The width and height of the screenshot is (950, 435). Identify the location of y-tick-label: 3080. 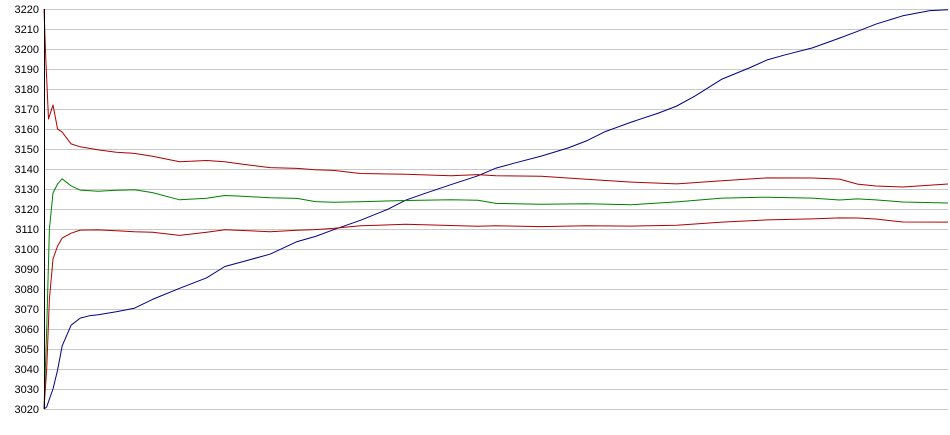
(27, 290).